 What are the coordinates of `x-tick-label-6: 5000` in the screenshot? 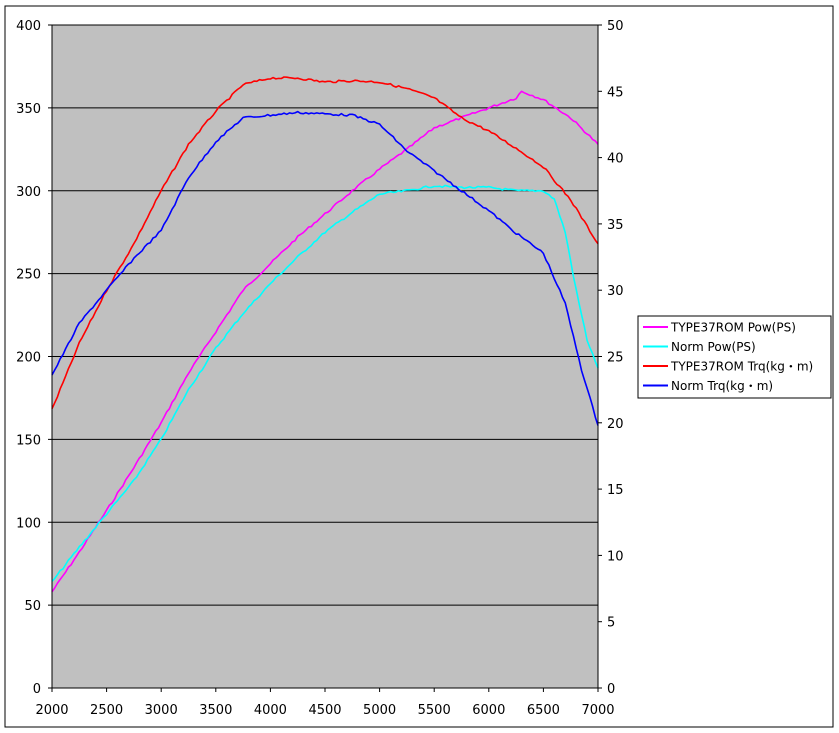 It's located at (379, 710).